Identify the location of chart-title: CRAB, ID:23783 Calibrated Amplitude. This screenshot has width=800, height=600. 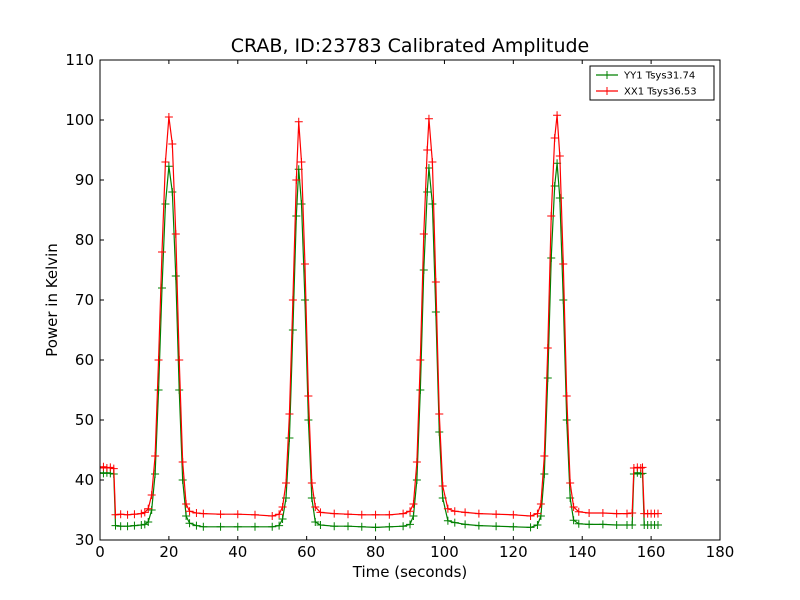
(410, 46).